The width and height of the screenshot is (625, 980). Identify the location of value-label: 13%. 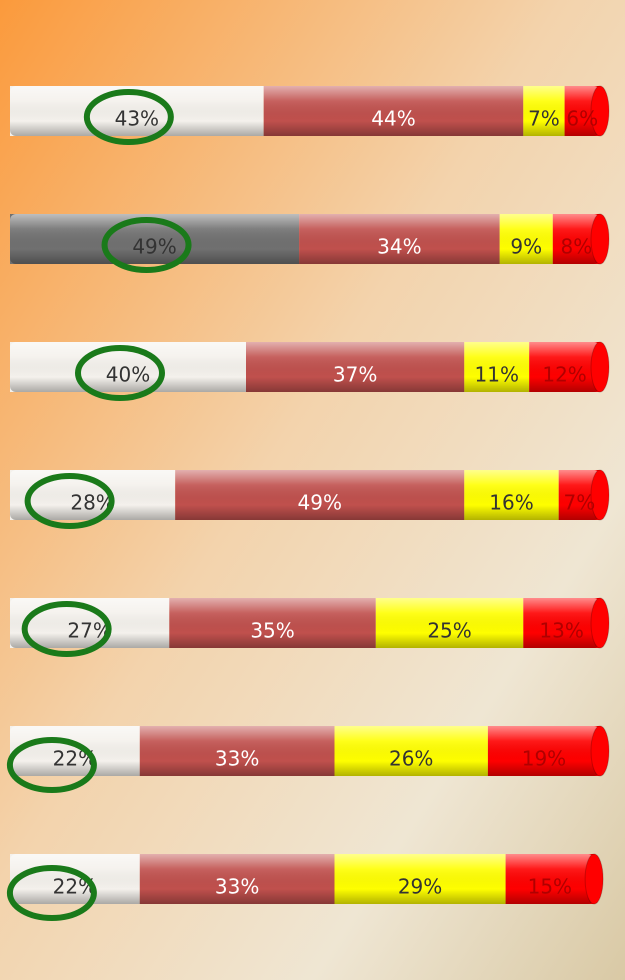
(561, 631).